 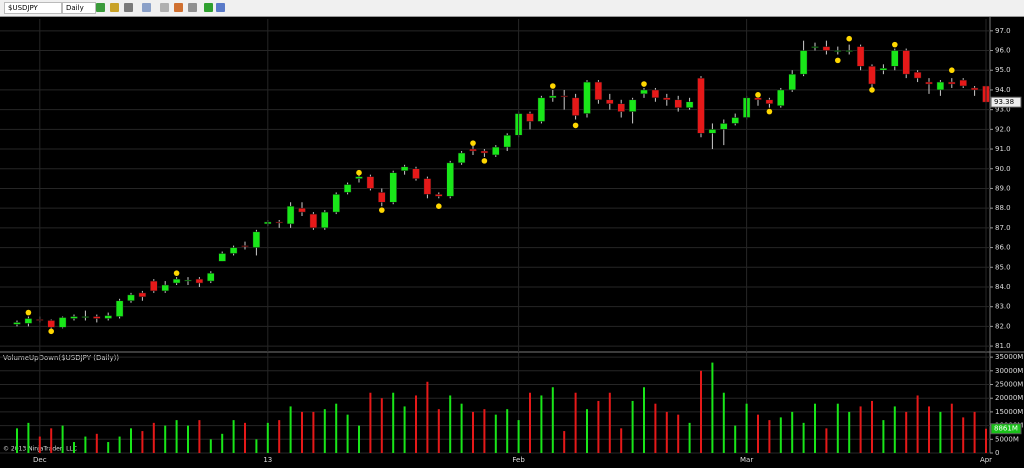 What do you see at coordinates (1003, 326) in the screenshot?
I see `y-tick-label: 82.0` at bounding box center [1003, 326].